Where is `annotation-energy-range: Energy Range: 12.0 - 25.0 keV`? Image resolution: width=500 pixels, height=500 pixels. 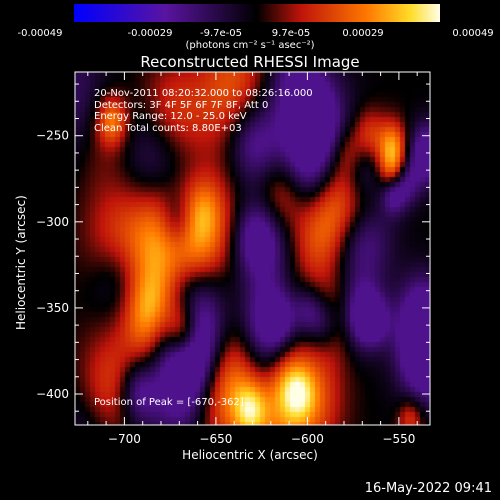
annotation-energy-range: Energy Range: 12.0 - 25.0 keV is located at coordinates (170, 116).